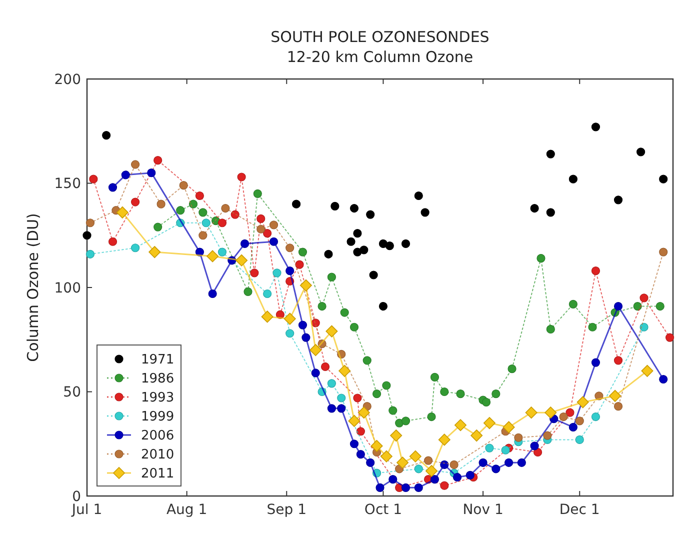 The width and height of the screenshot is (691, 533). I want to click on chart-title: SOUTH POLE OZONESONDES, so click(380, 37).